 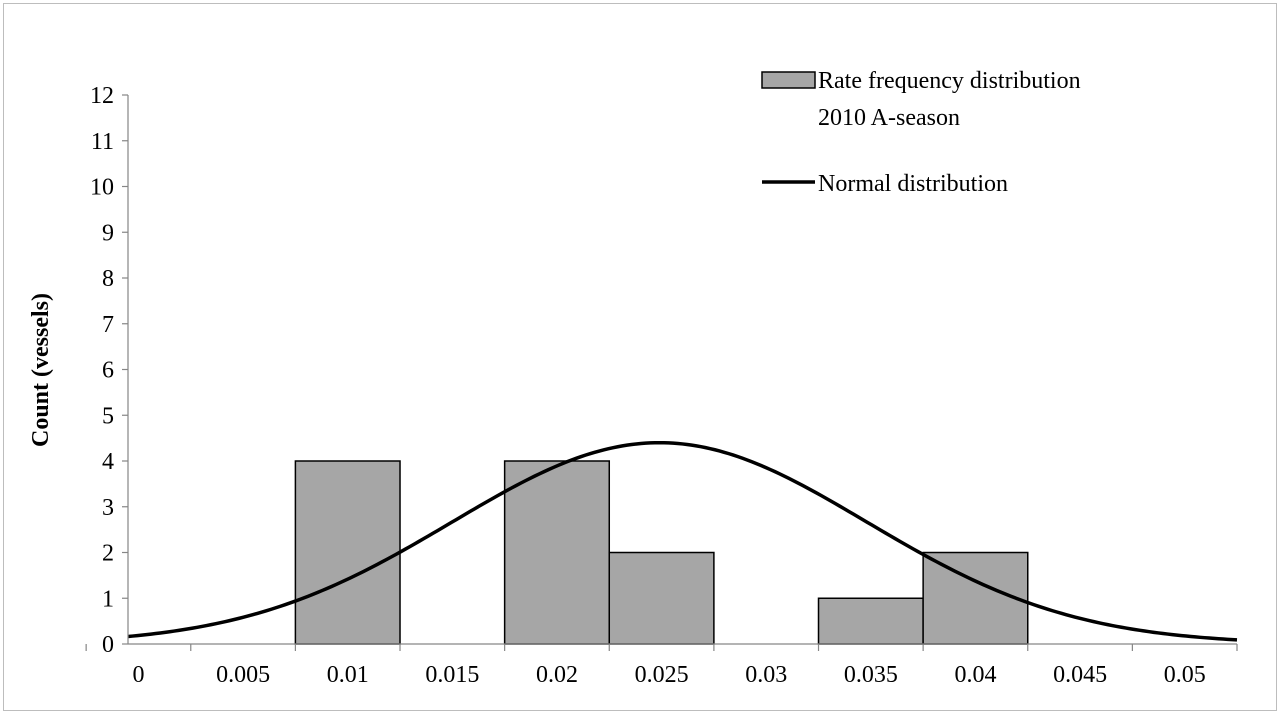 What do you see at coordinates (913, 184) in the screenshot?
I see `legend-line-label: Normal distribution` at bounding box center [913, 184].